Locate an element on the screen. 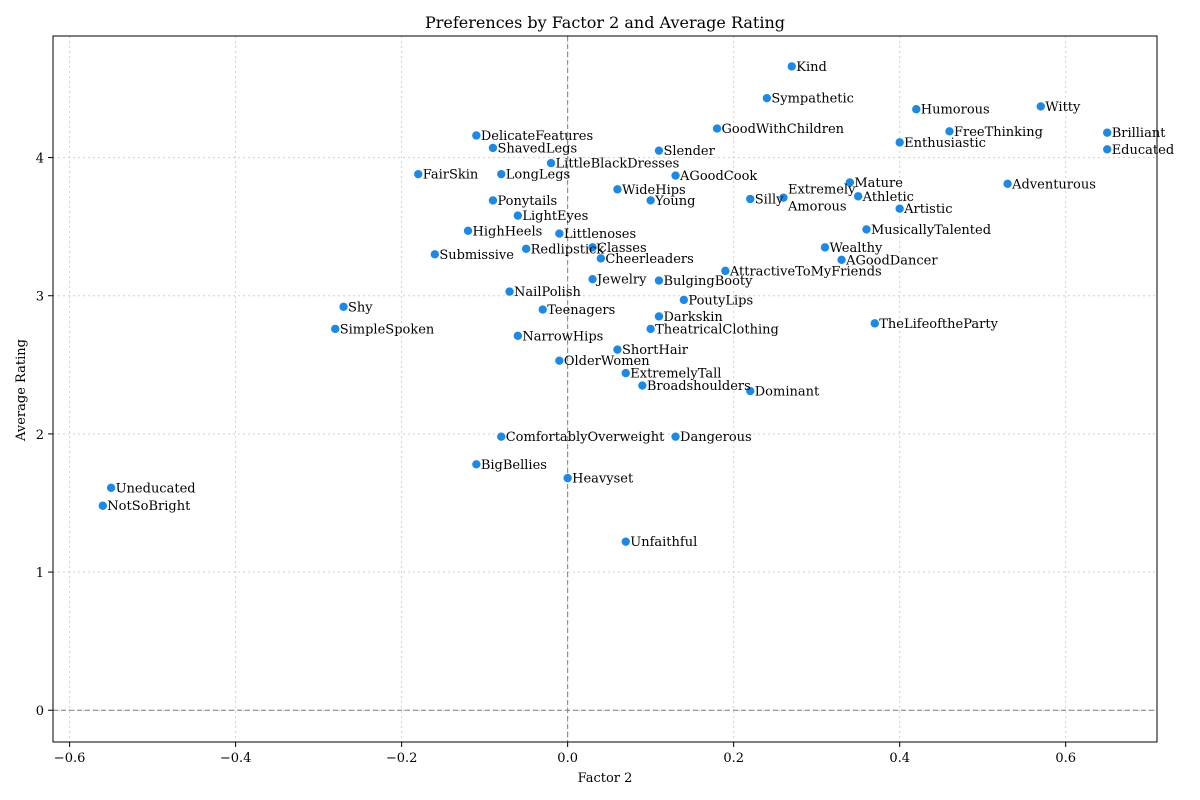 The width and height of the screenshot is (1200, 800). data-label: AGoodCook is located at coordinates (718, 176).